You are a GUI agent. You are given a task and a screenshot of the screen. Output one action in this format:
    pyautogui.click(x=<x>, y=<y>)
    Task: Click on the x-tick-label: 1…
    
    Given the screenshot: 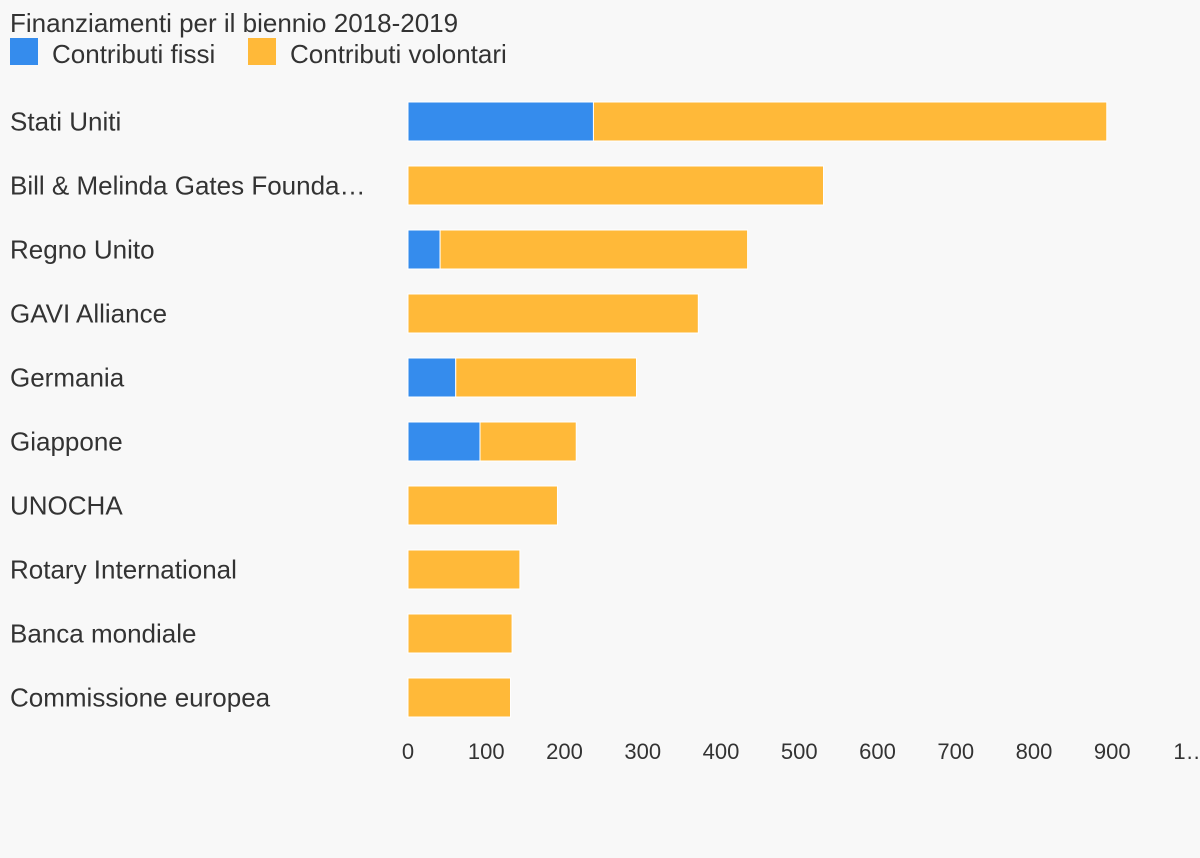 What is the action you would take?
    pyautogui.click(x=1186, y=751)
    